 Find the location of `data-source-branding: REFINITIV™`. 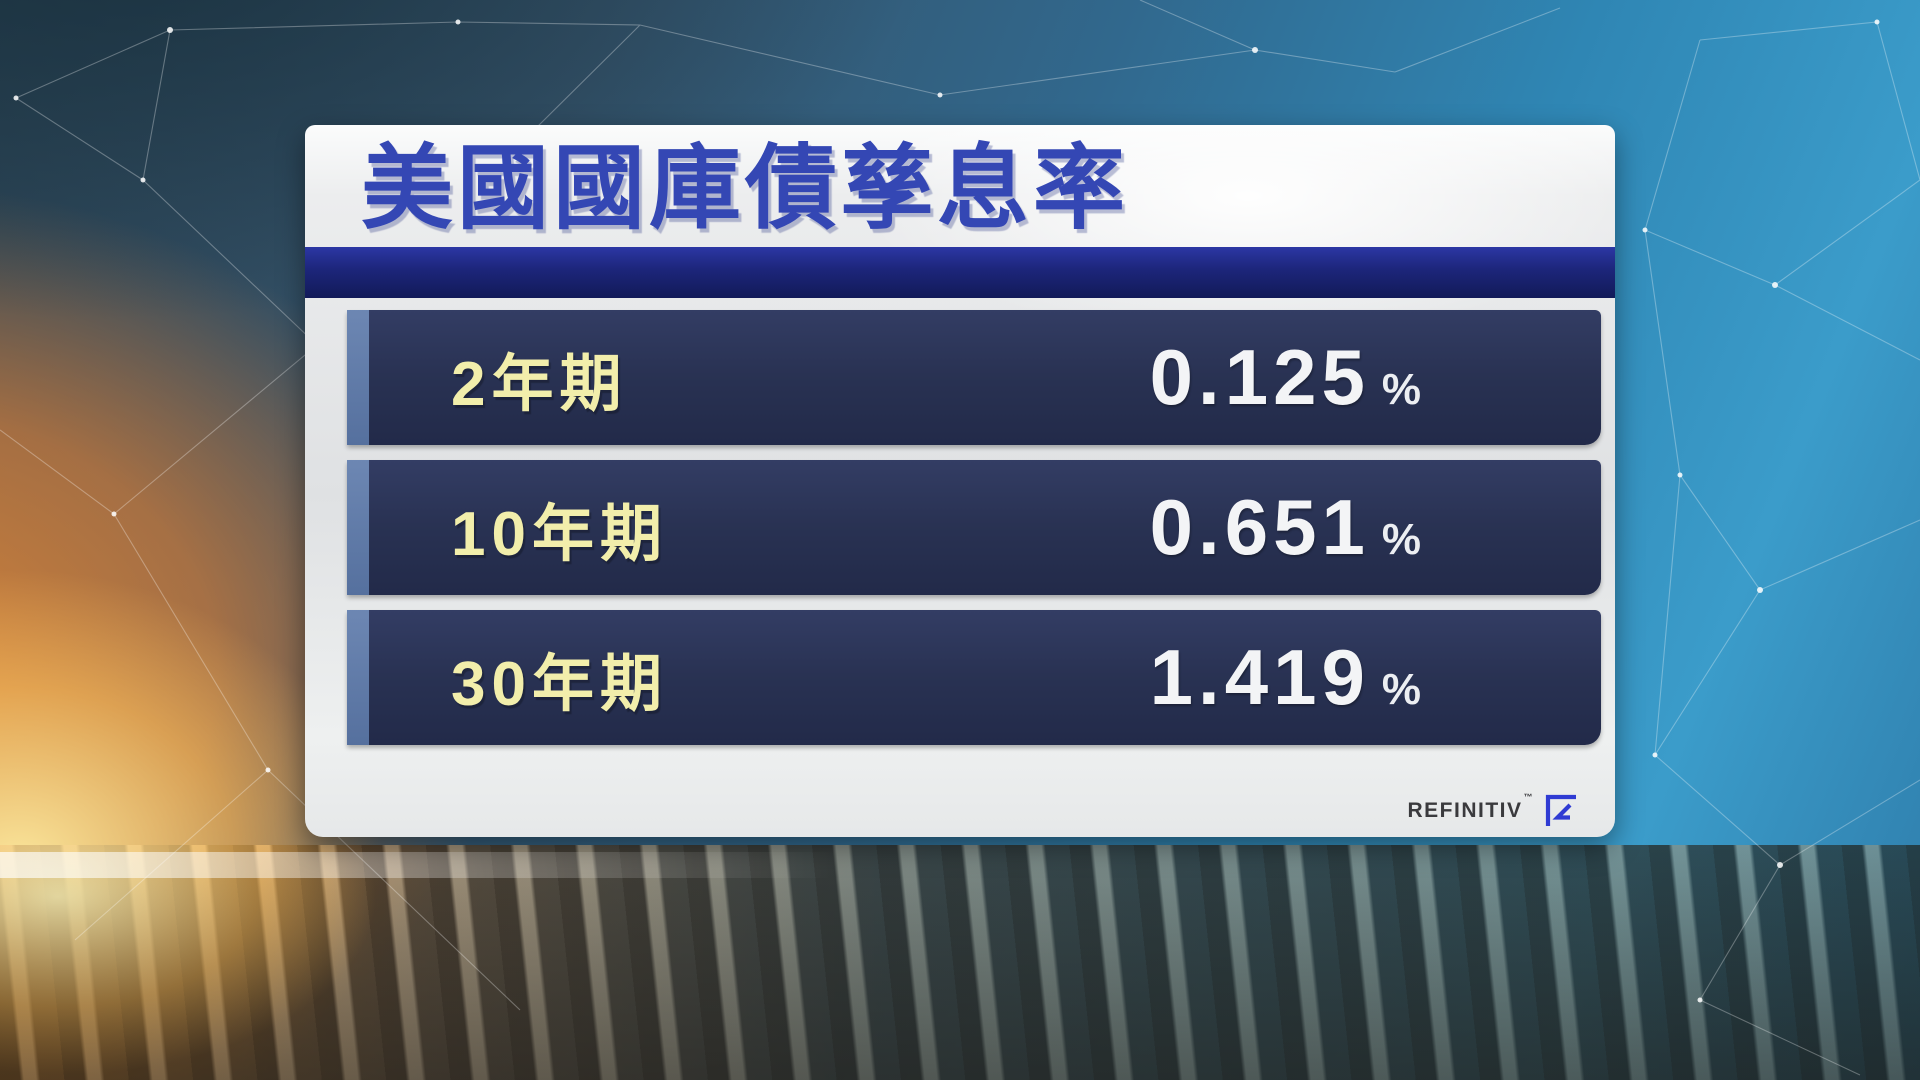

data-source-branding: REFINITIV™ is located at coordinates (1493, 810).